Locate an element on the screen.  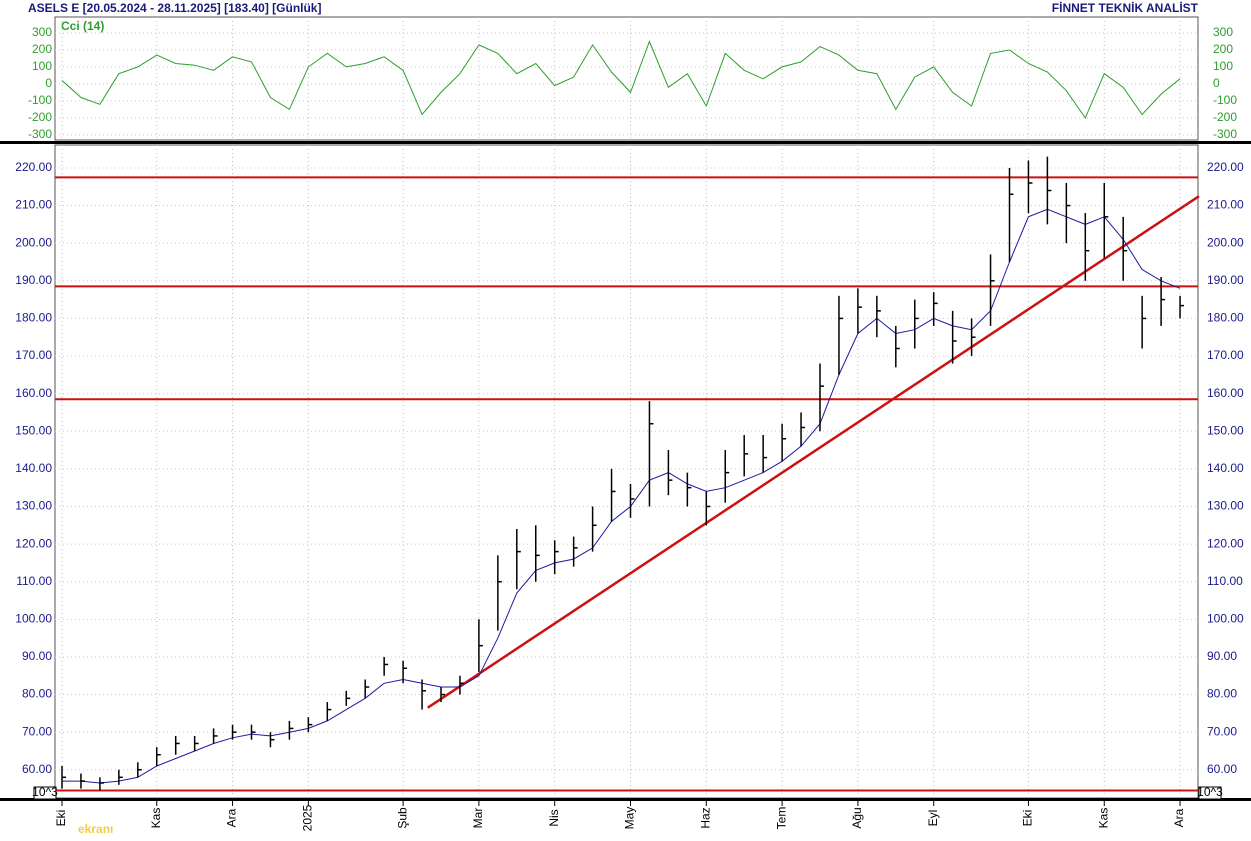
x-tick-label: Nis is located at coordinates (554, 817).